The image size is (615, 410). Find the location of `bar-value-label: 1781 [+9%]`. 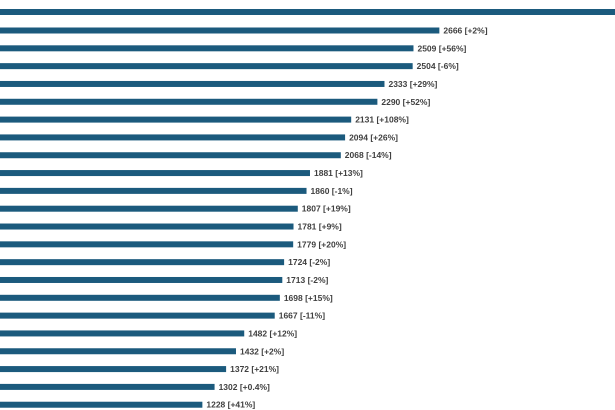

bar-value-label: 1781 [+9%] is located at coordinates (320, 227).